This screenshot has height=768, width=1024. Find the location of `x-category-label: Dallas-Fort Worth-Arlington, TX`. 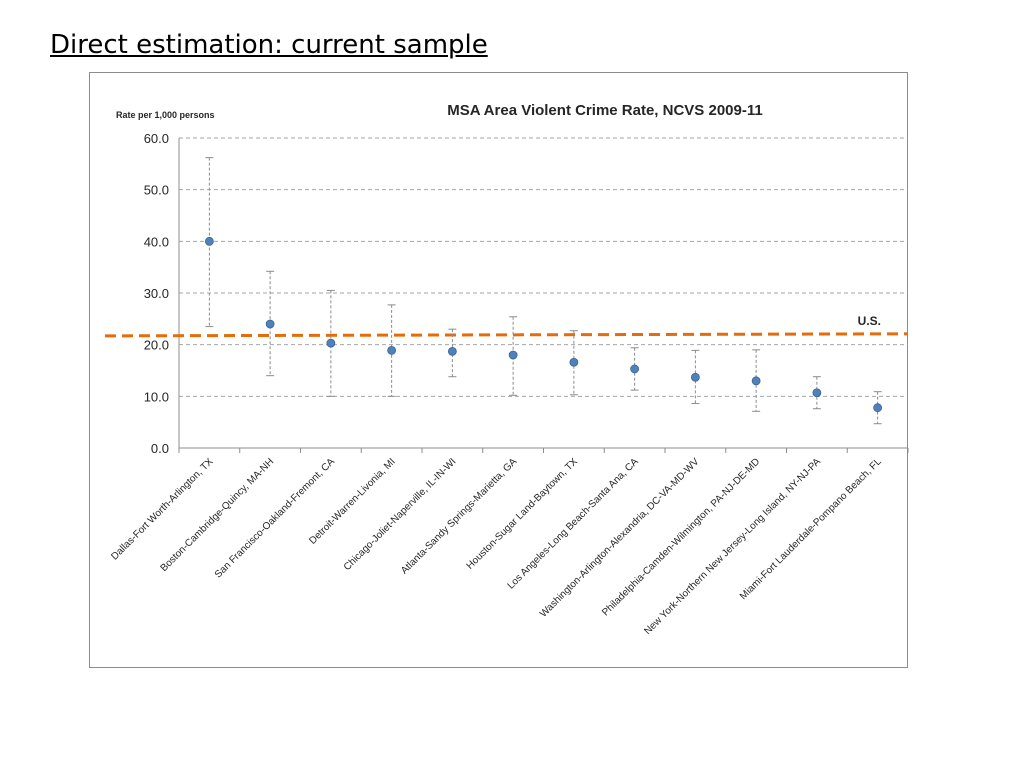

x-category-label: Dallas-Fort Worth-Arlington, TX is located at coordinates (162, 509).